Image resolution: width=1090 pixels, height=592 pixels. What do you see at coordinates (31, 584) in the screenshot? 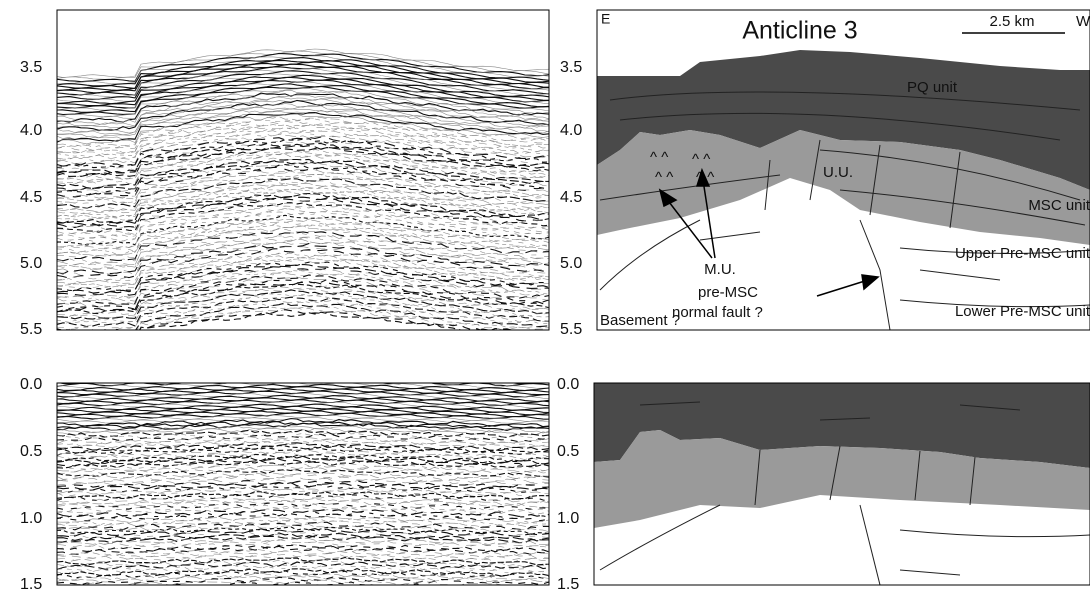
I see `tick-label: 1.5` at bounding box center [31, 584].